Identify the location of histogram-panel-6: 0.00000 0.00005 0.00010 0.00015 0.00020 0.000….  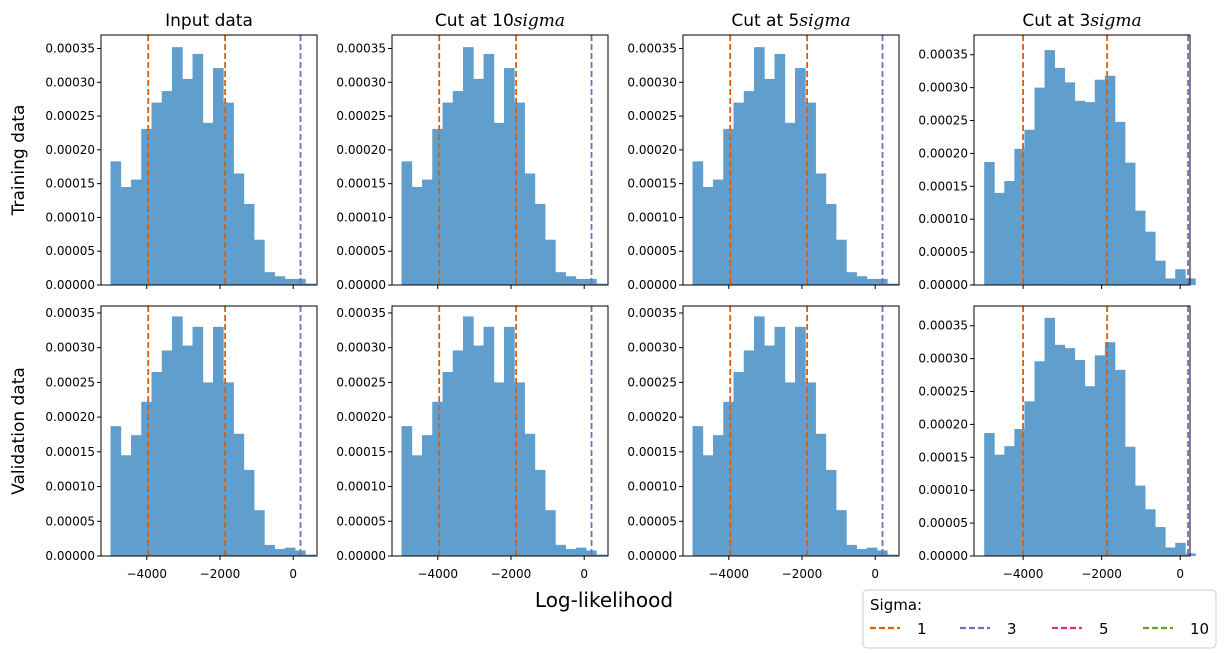
(472, 443).